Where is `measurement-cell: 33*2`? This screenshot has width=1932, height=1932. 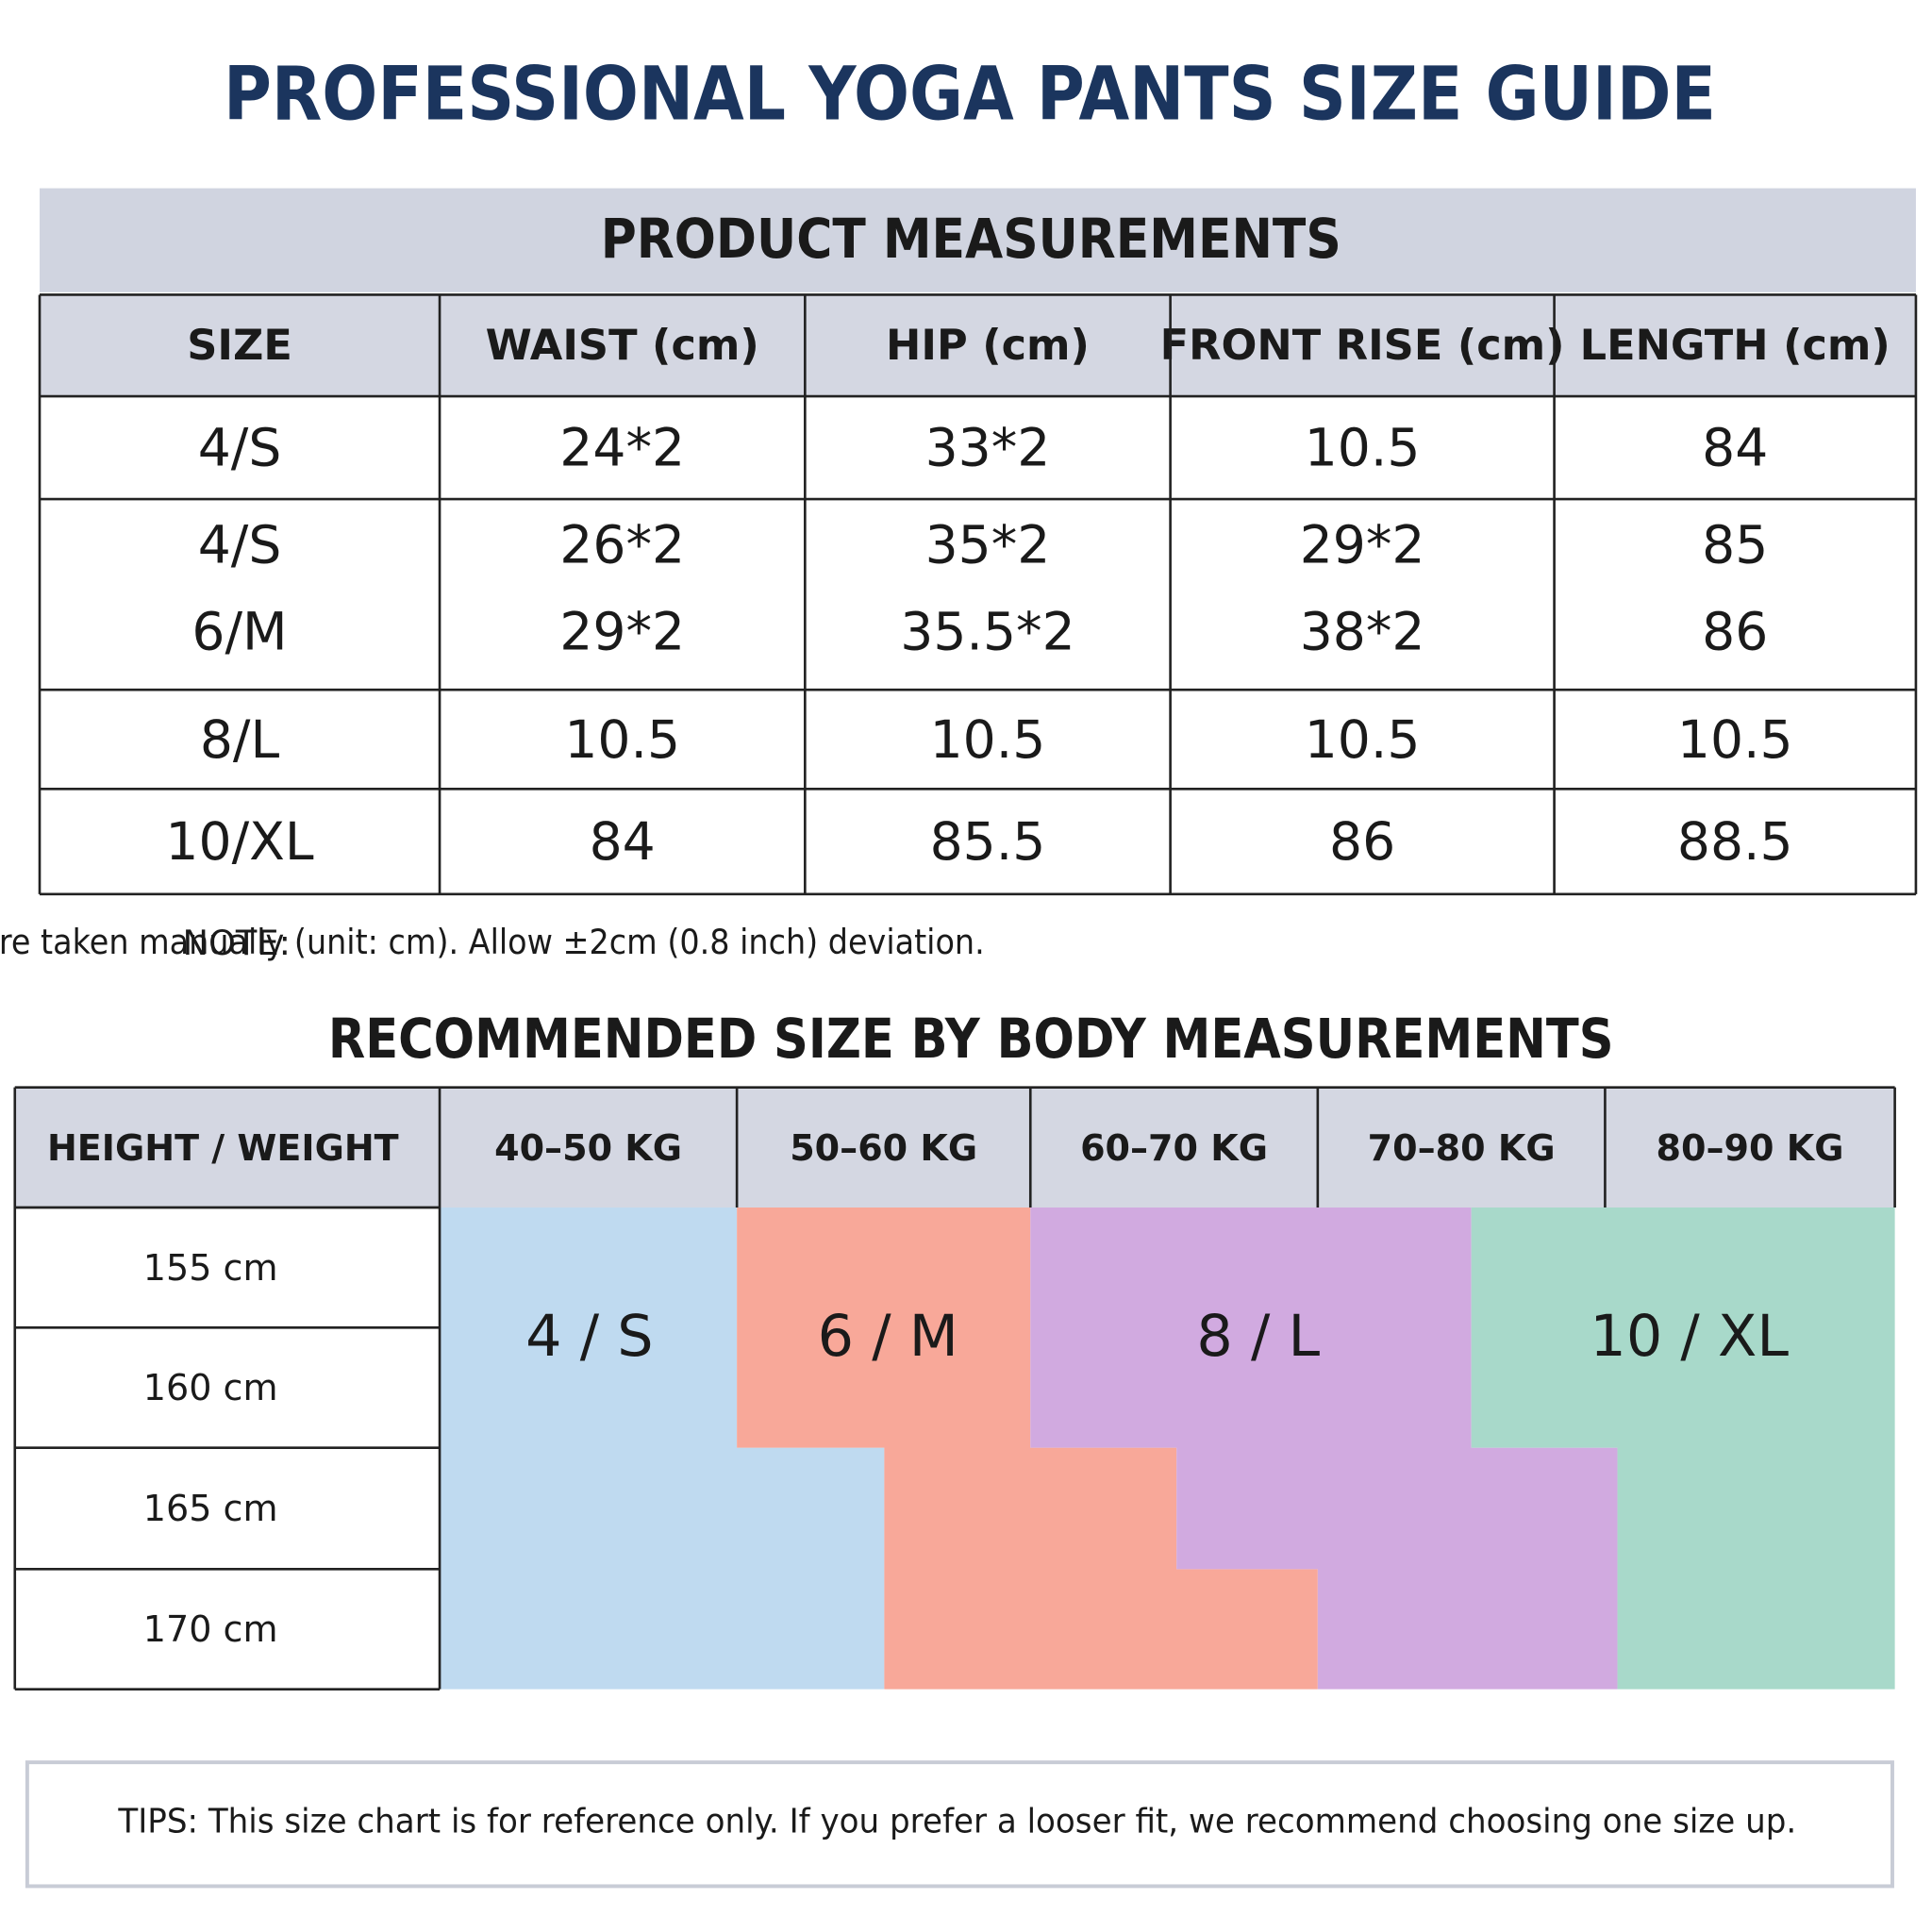 measurement-cell: 33*2 is located at coordinates (988, 449).